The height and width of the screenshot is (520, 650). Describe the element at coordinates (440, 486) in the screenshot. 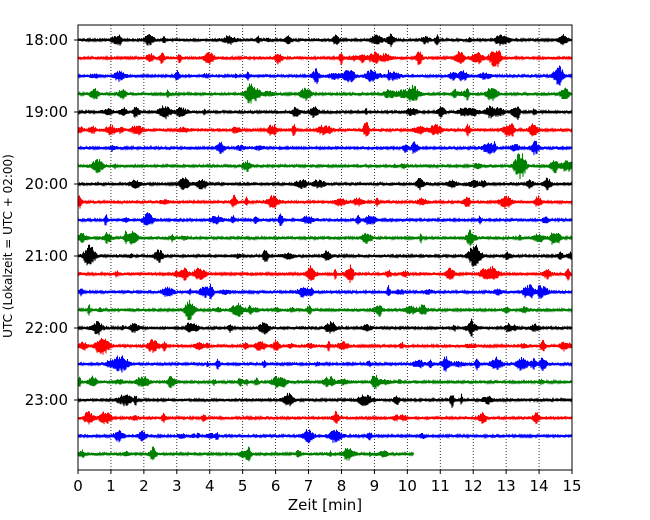

I see `x-tick-label: 11` at that location.